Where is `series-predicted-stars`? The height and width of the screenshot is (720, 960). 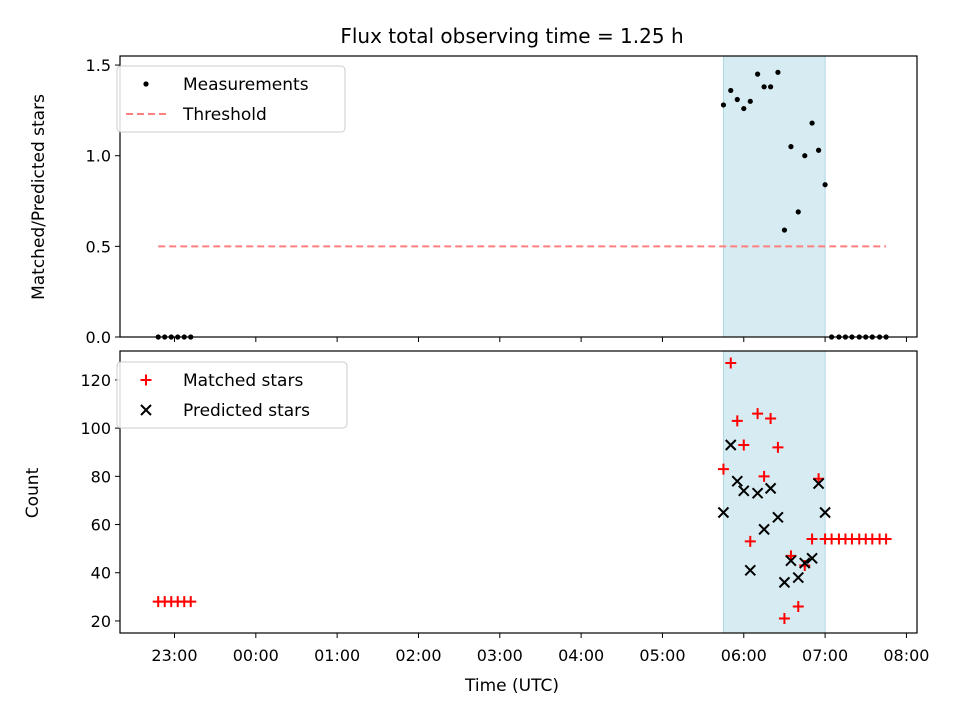 series-predicted-stars is located at coordinates (774, 514).